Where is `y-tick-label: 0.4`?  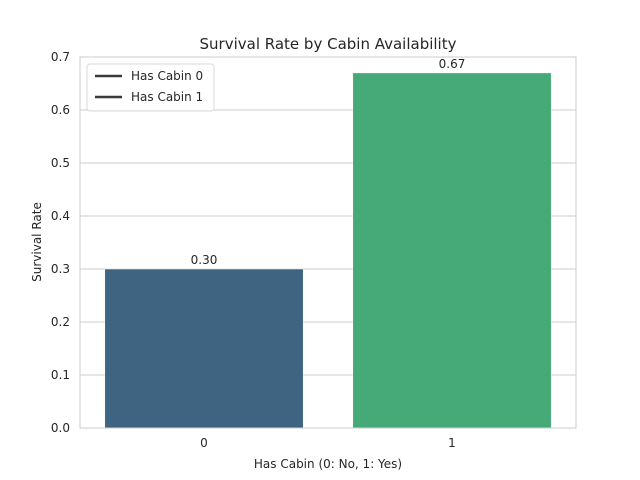 y-tick-label: 0.4 is located at coordinates (60, 216).